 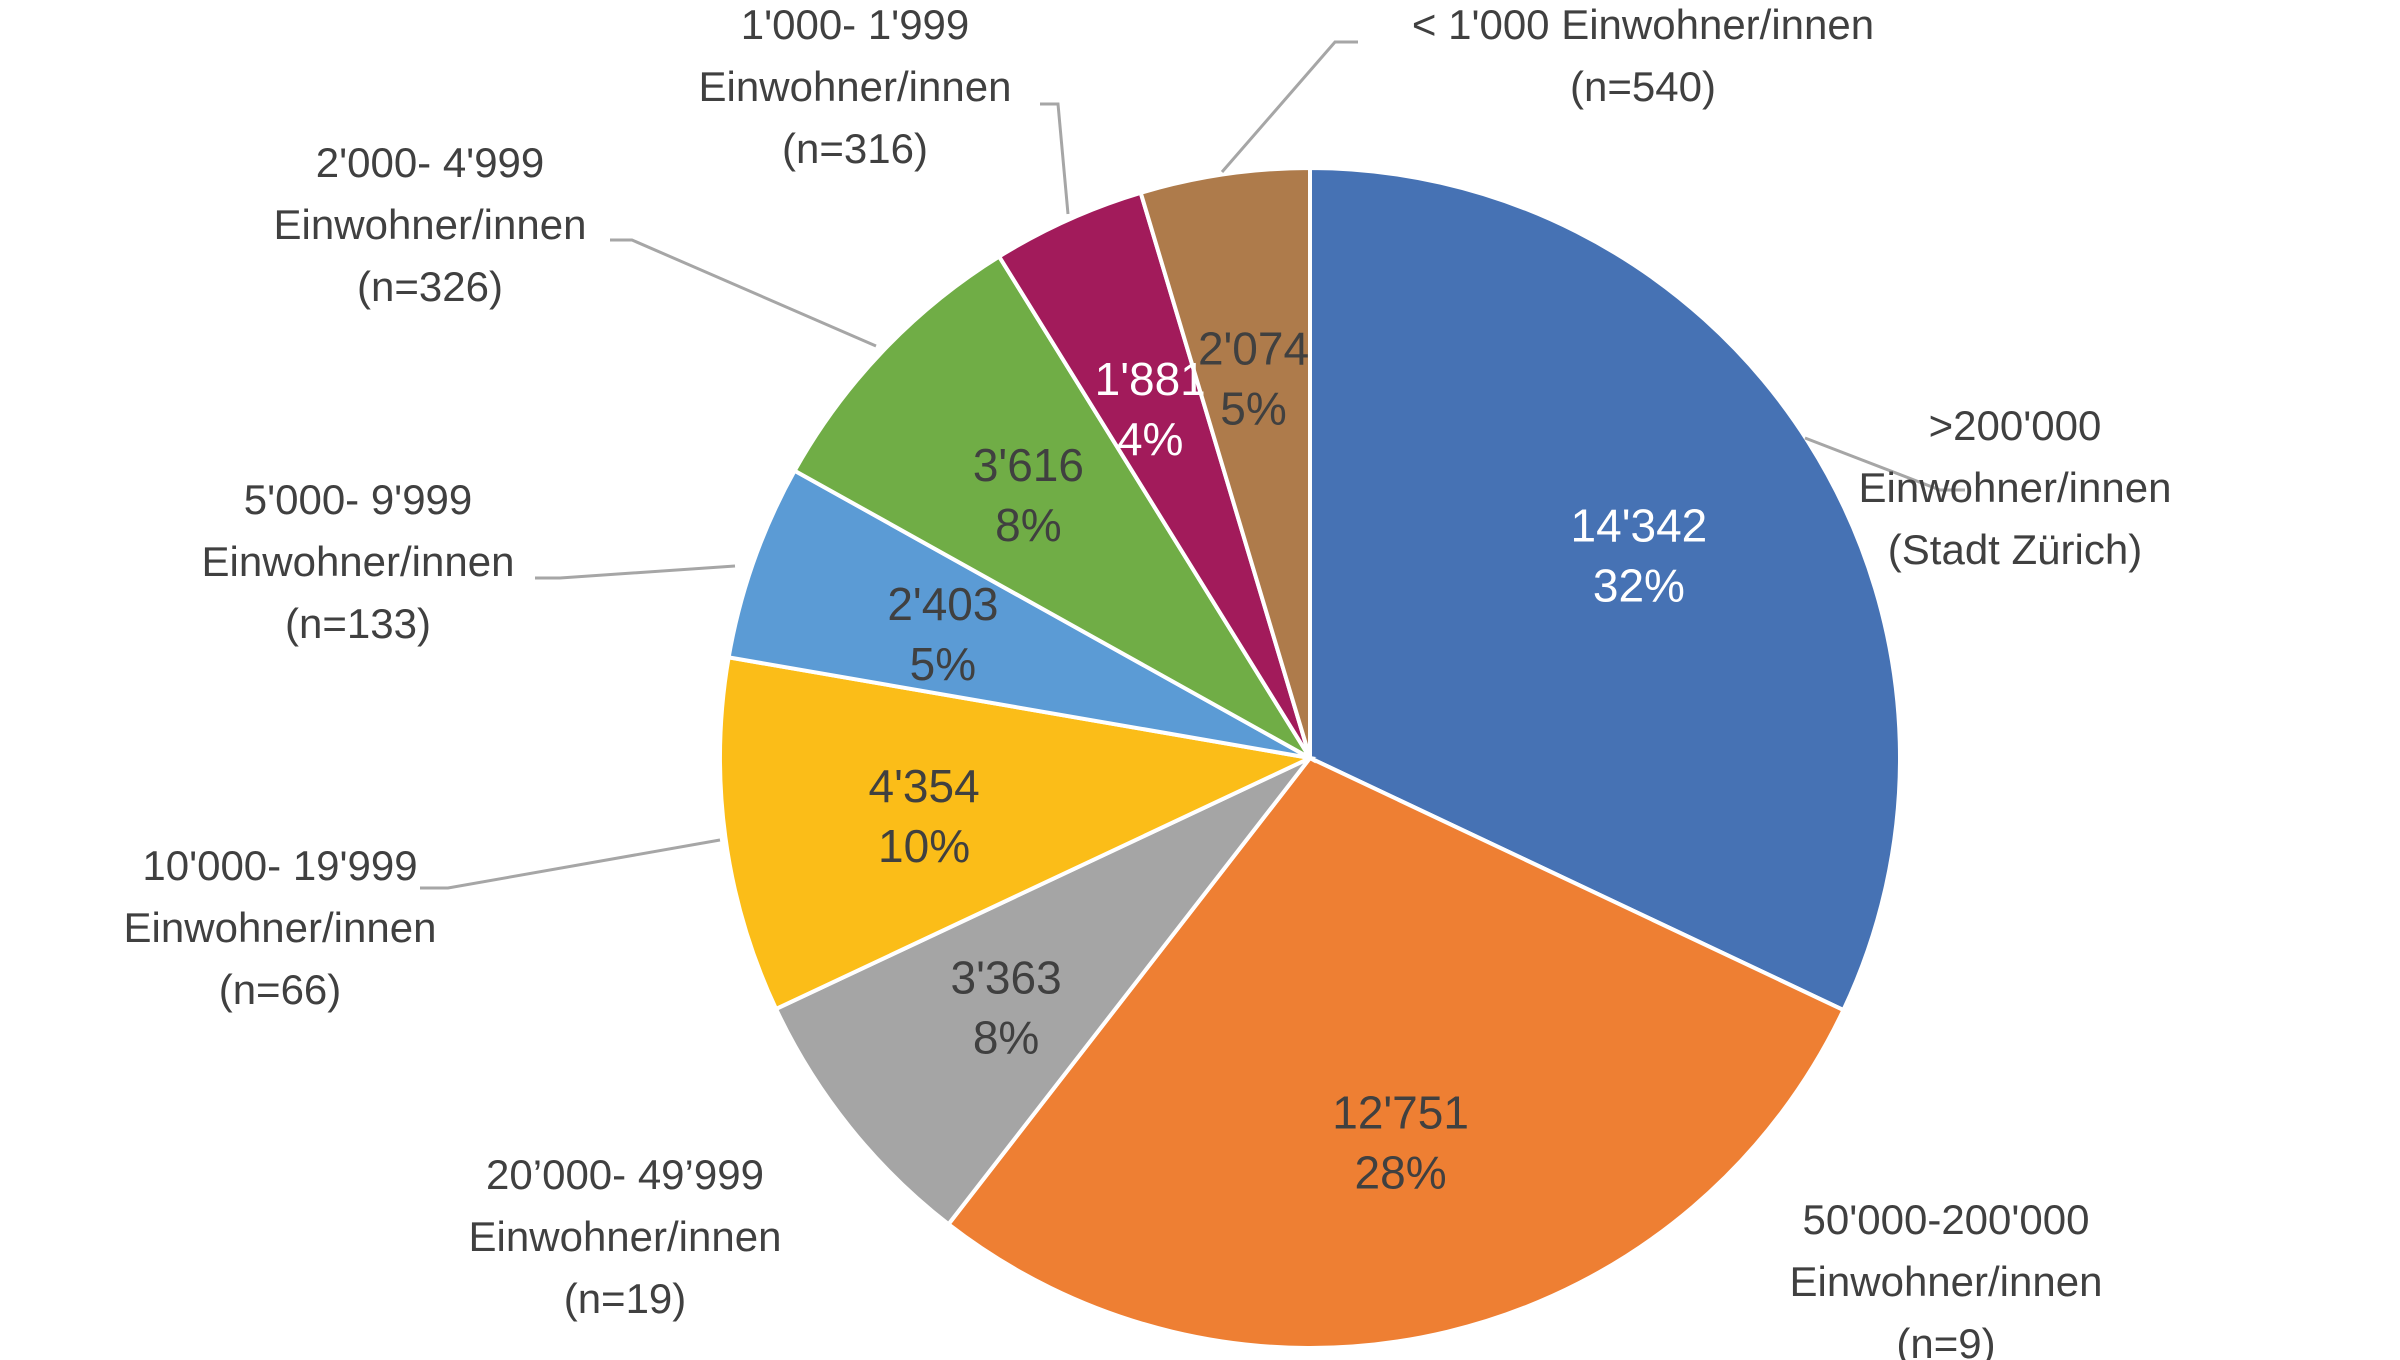 What do you see at coordinates (855, 148) in the screenshot?
I see `category-label-line: (n=316)` at bounding box center [855, 148].